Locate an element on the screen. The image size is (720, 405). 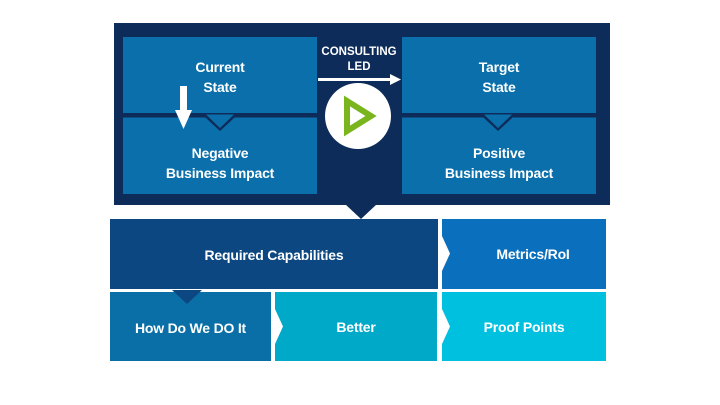
how-do-we-do-it-box: How Do We DO It is located at coordinates (190, 326).